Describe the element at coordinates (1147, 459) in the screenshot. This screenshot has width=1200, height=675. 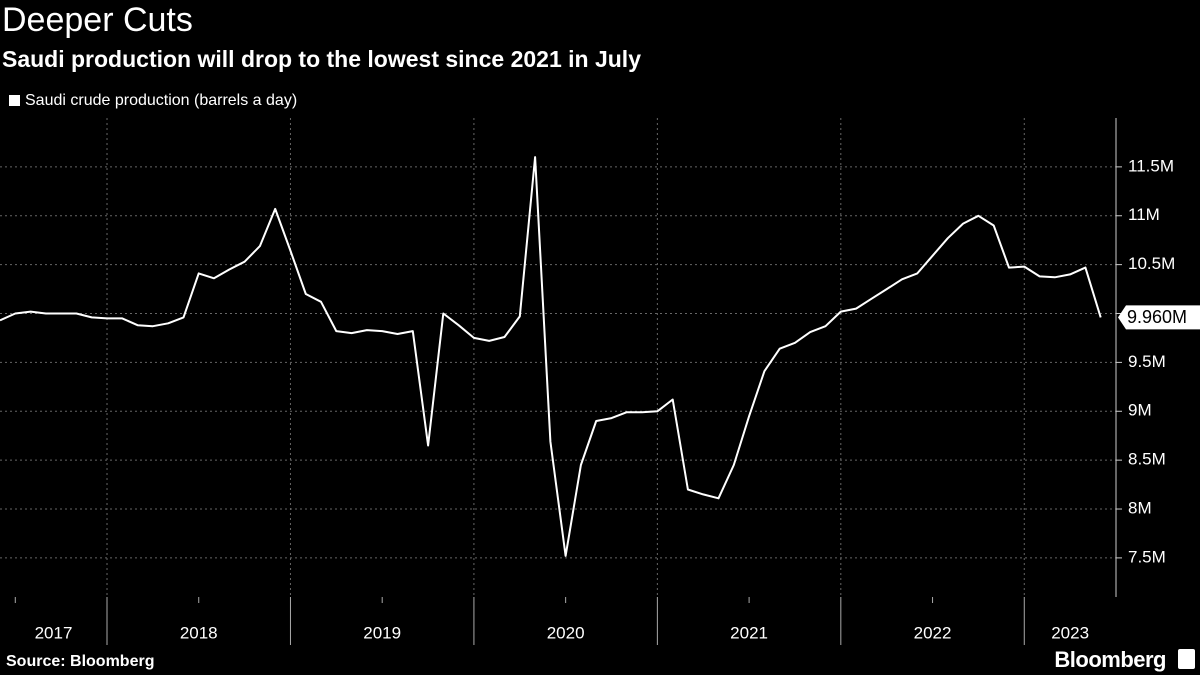
I see `y-tick-label: 8.5M` at that location.